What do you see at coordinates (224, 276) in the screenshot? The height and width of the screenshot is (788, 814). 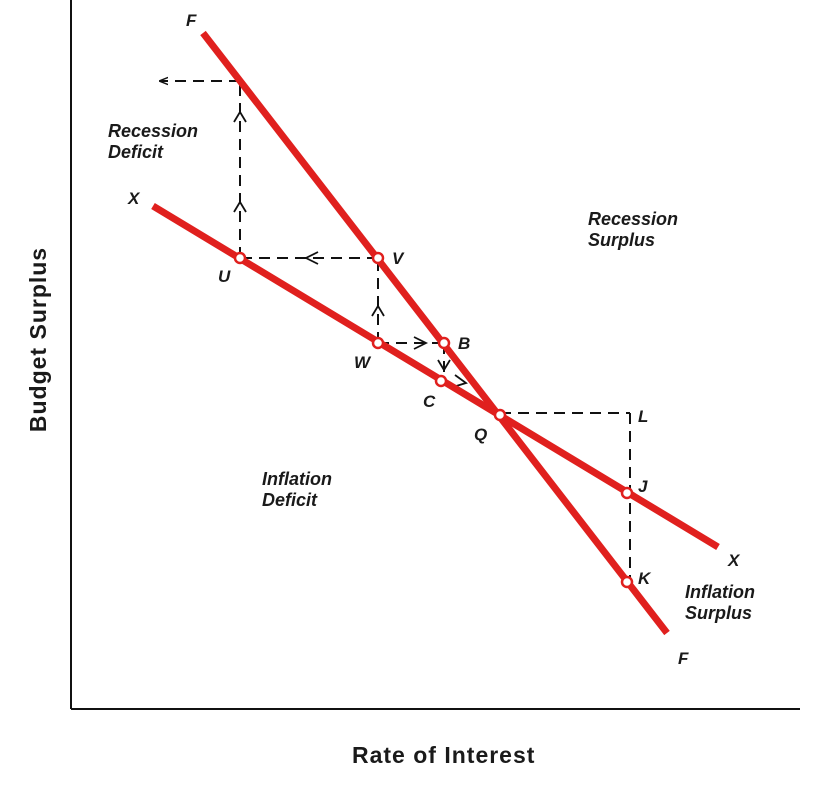 I see `label-u: U` at bounding box center [224, 276].